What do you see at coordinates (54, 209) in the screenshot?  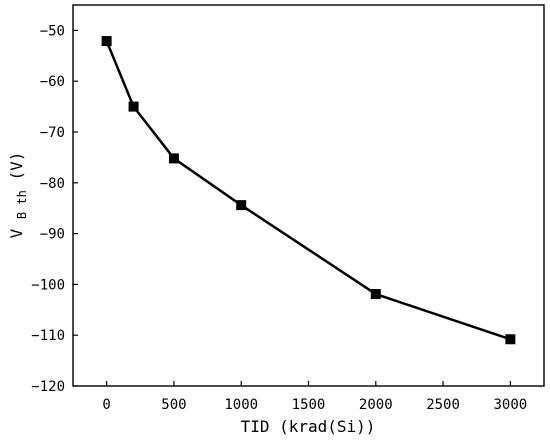 I see `y-axis-ticks: −50 −60 −70 −80 −90 −100 −110 −120` at bounding box center [54, 209].